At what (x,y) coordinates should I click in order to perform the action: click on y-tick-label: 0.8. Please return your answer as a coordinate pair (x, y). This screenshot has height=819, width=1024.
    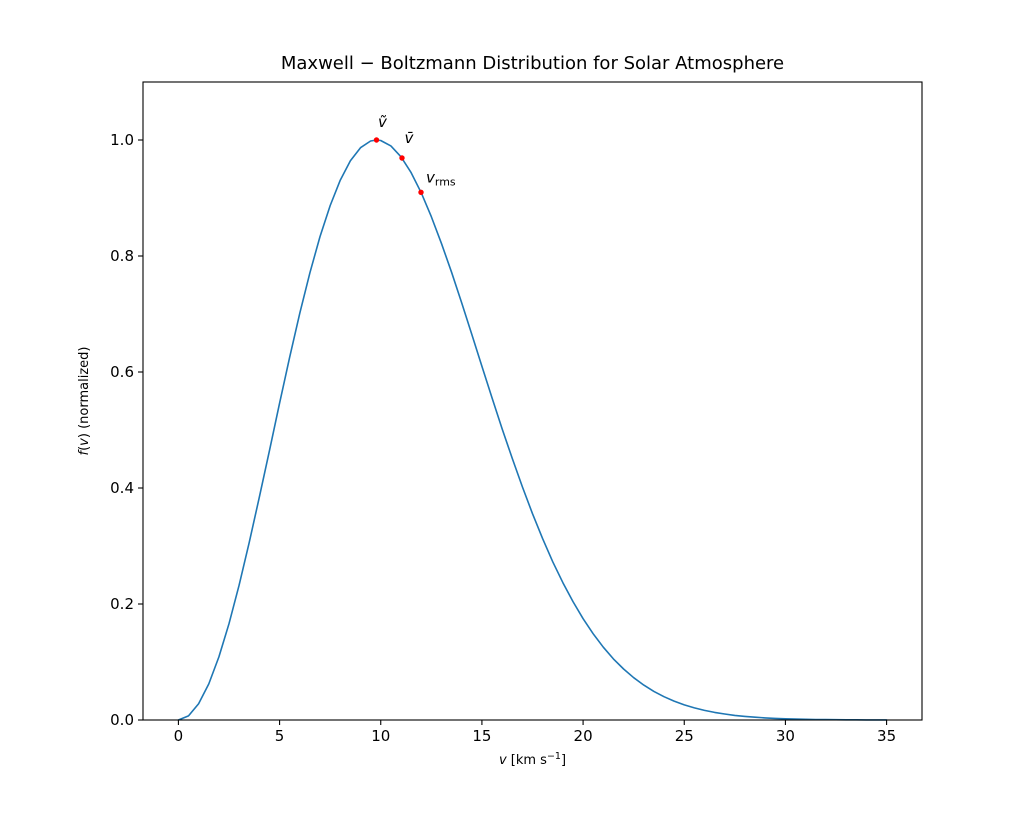
    Looking at the image, I should click on (122, 256).